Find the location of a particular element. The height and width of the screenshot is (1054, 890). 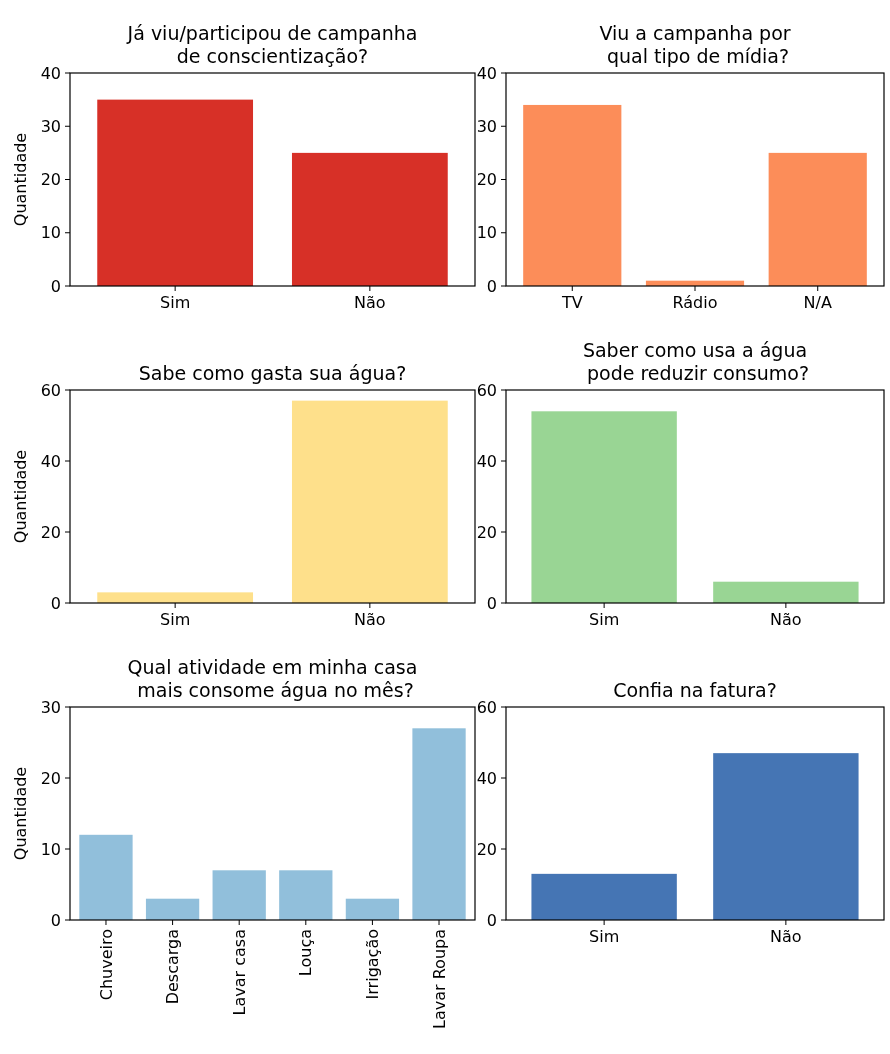

x-tick-label: Lavar casa is located at coordinates (239, 972).